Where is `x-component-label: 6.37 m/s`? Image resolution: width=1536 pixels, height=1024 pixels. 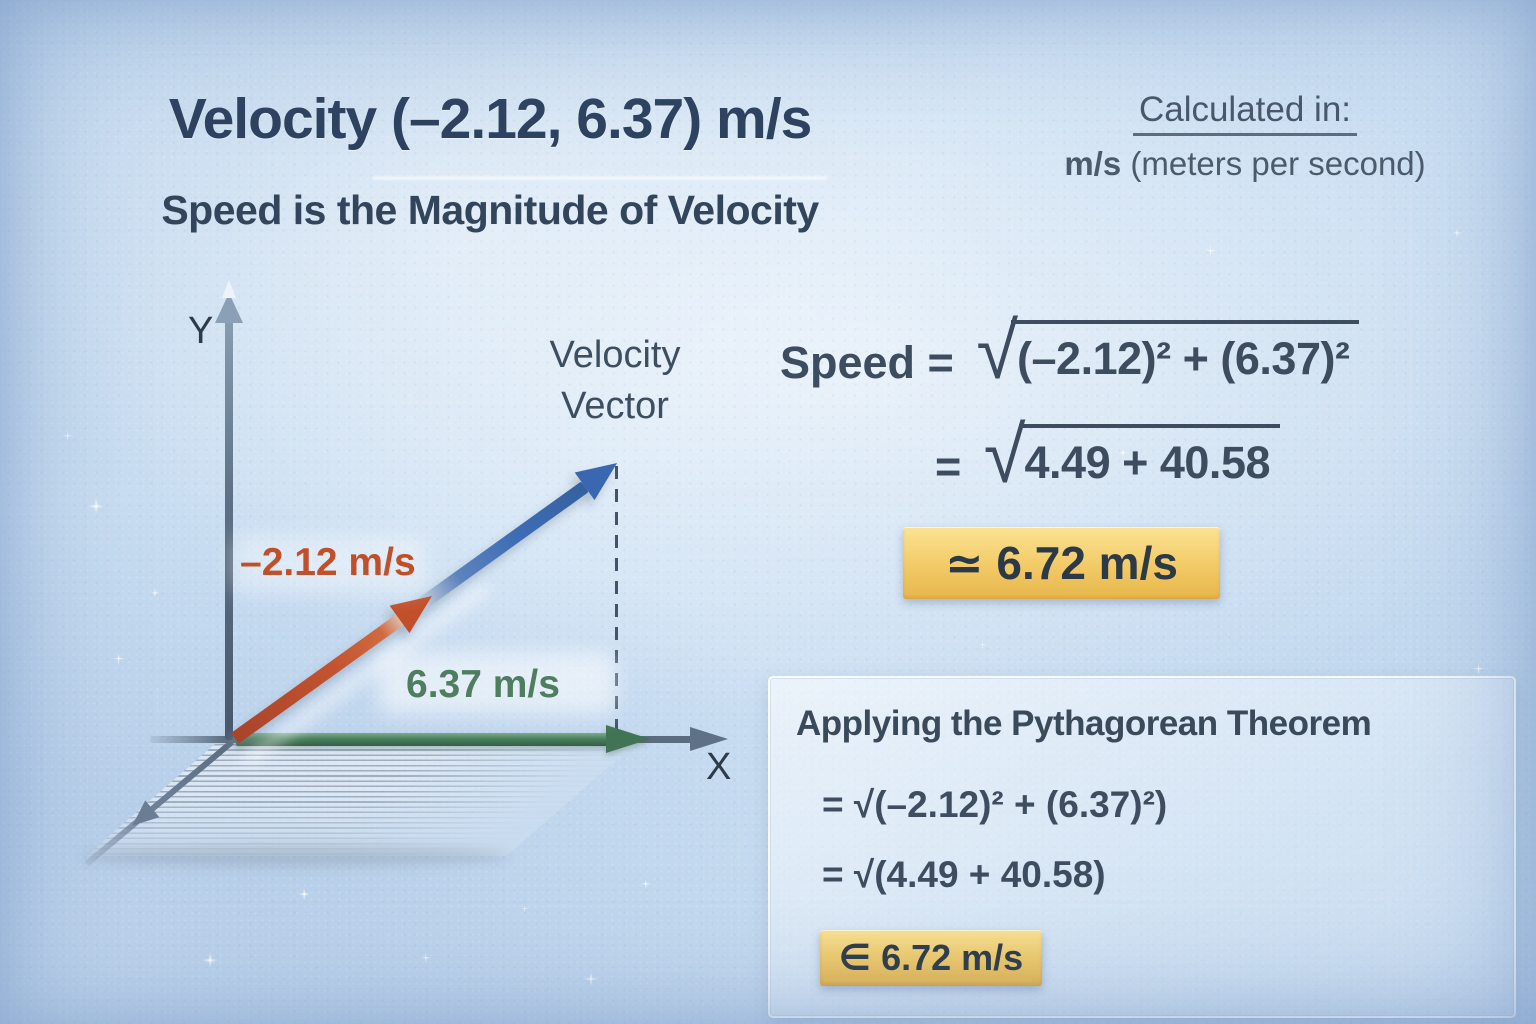
x-component-label: 6.37 m/s is located at coordinates (483, 684).